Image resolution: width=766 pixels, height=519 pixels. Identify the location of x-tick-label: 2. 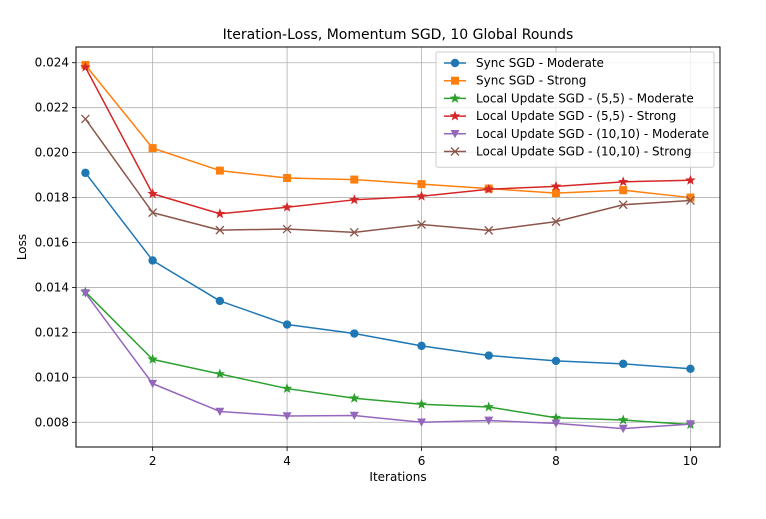
(153, 461).